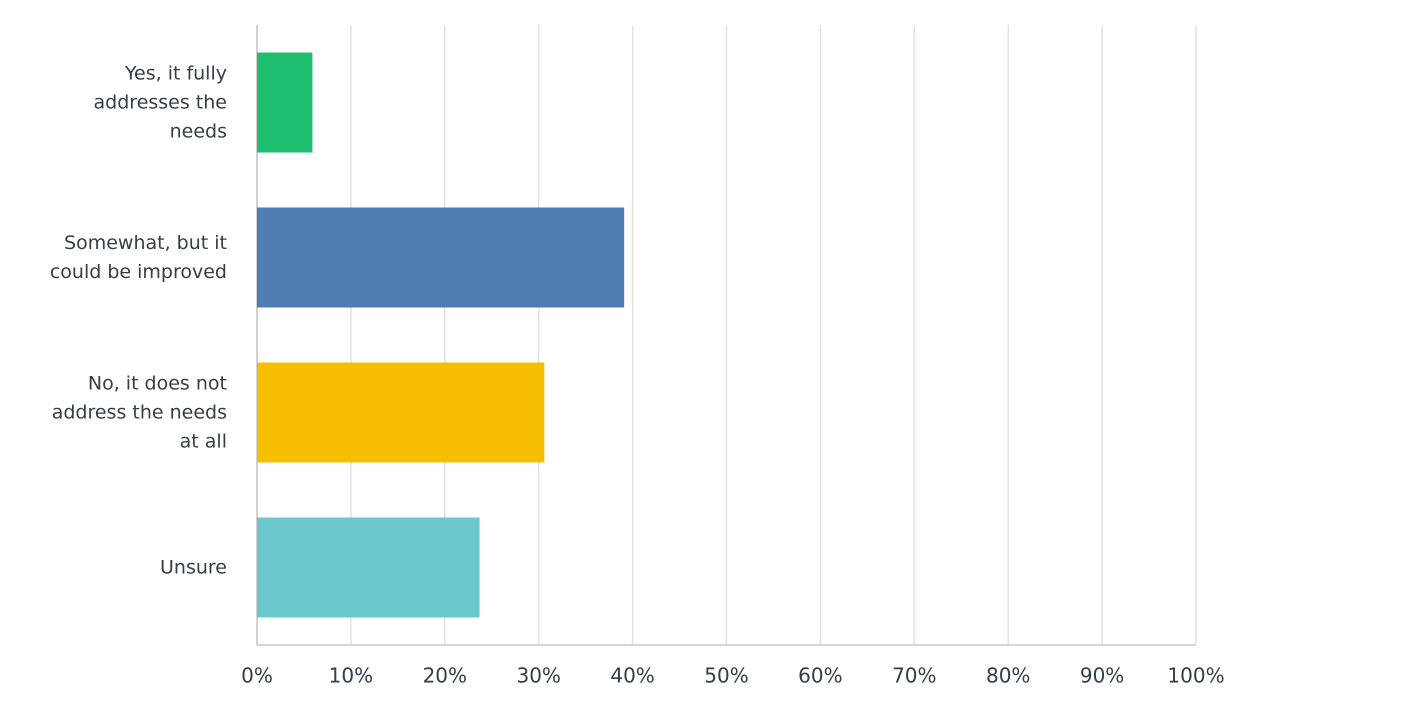  What do you see at coordinates (820, 676) in the screenshot?
I see `x-tick-label: 60%` at bounding box center [820, 676].